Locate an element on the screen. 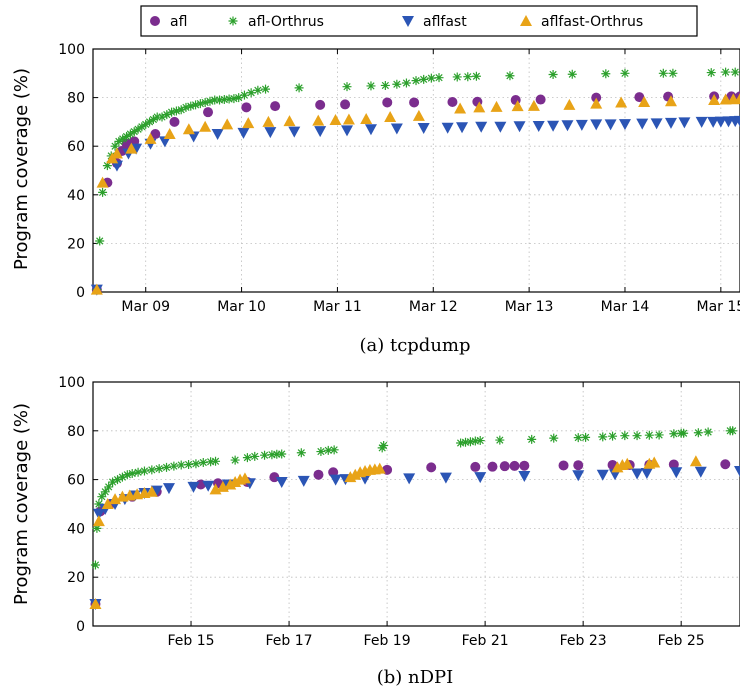 This screenshot has height=692, width=740. x-tick-label: Feb 25 is located at coordinates (681, 641).